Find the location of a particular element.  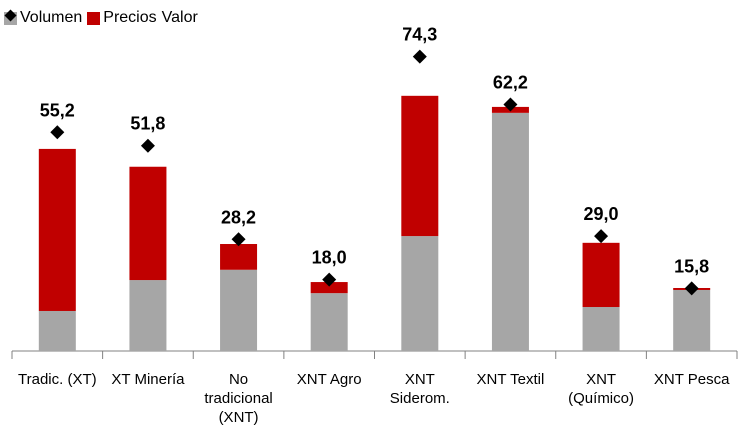

x-tick-label: Tradic. (XT) is located at coordinates (57, 379).